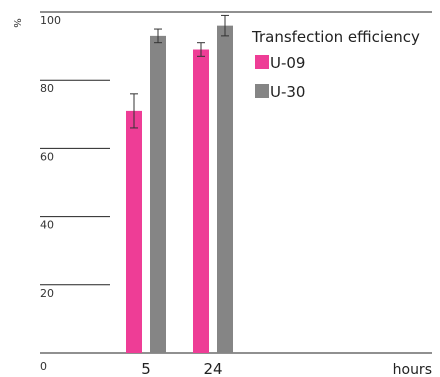  I want to click on legend-title: Transfection efficiency, so click(335, 37).